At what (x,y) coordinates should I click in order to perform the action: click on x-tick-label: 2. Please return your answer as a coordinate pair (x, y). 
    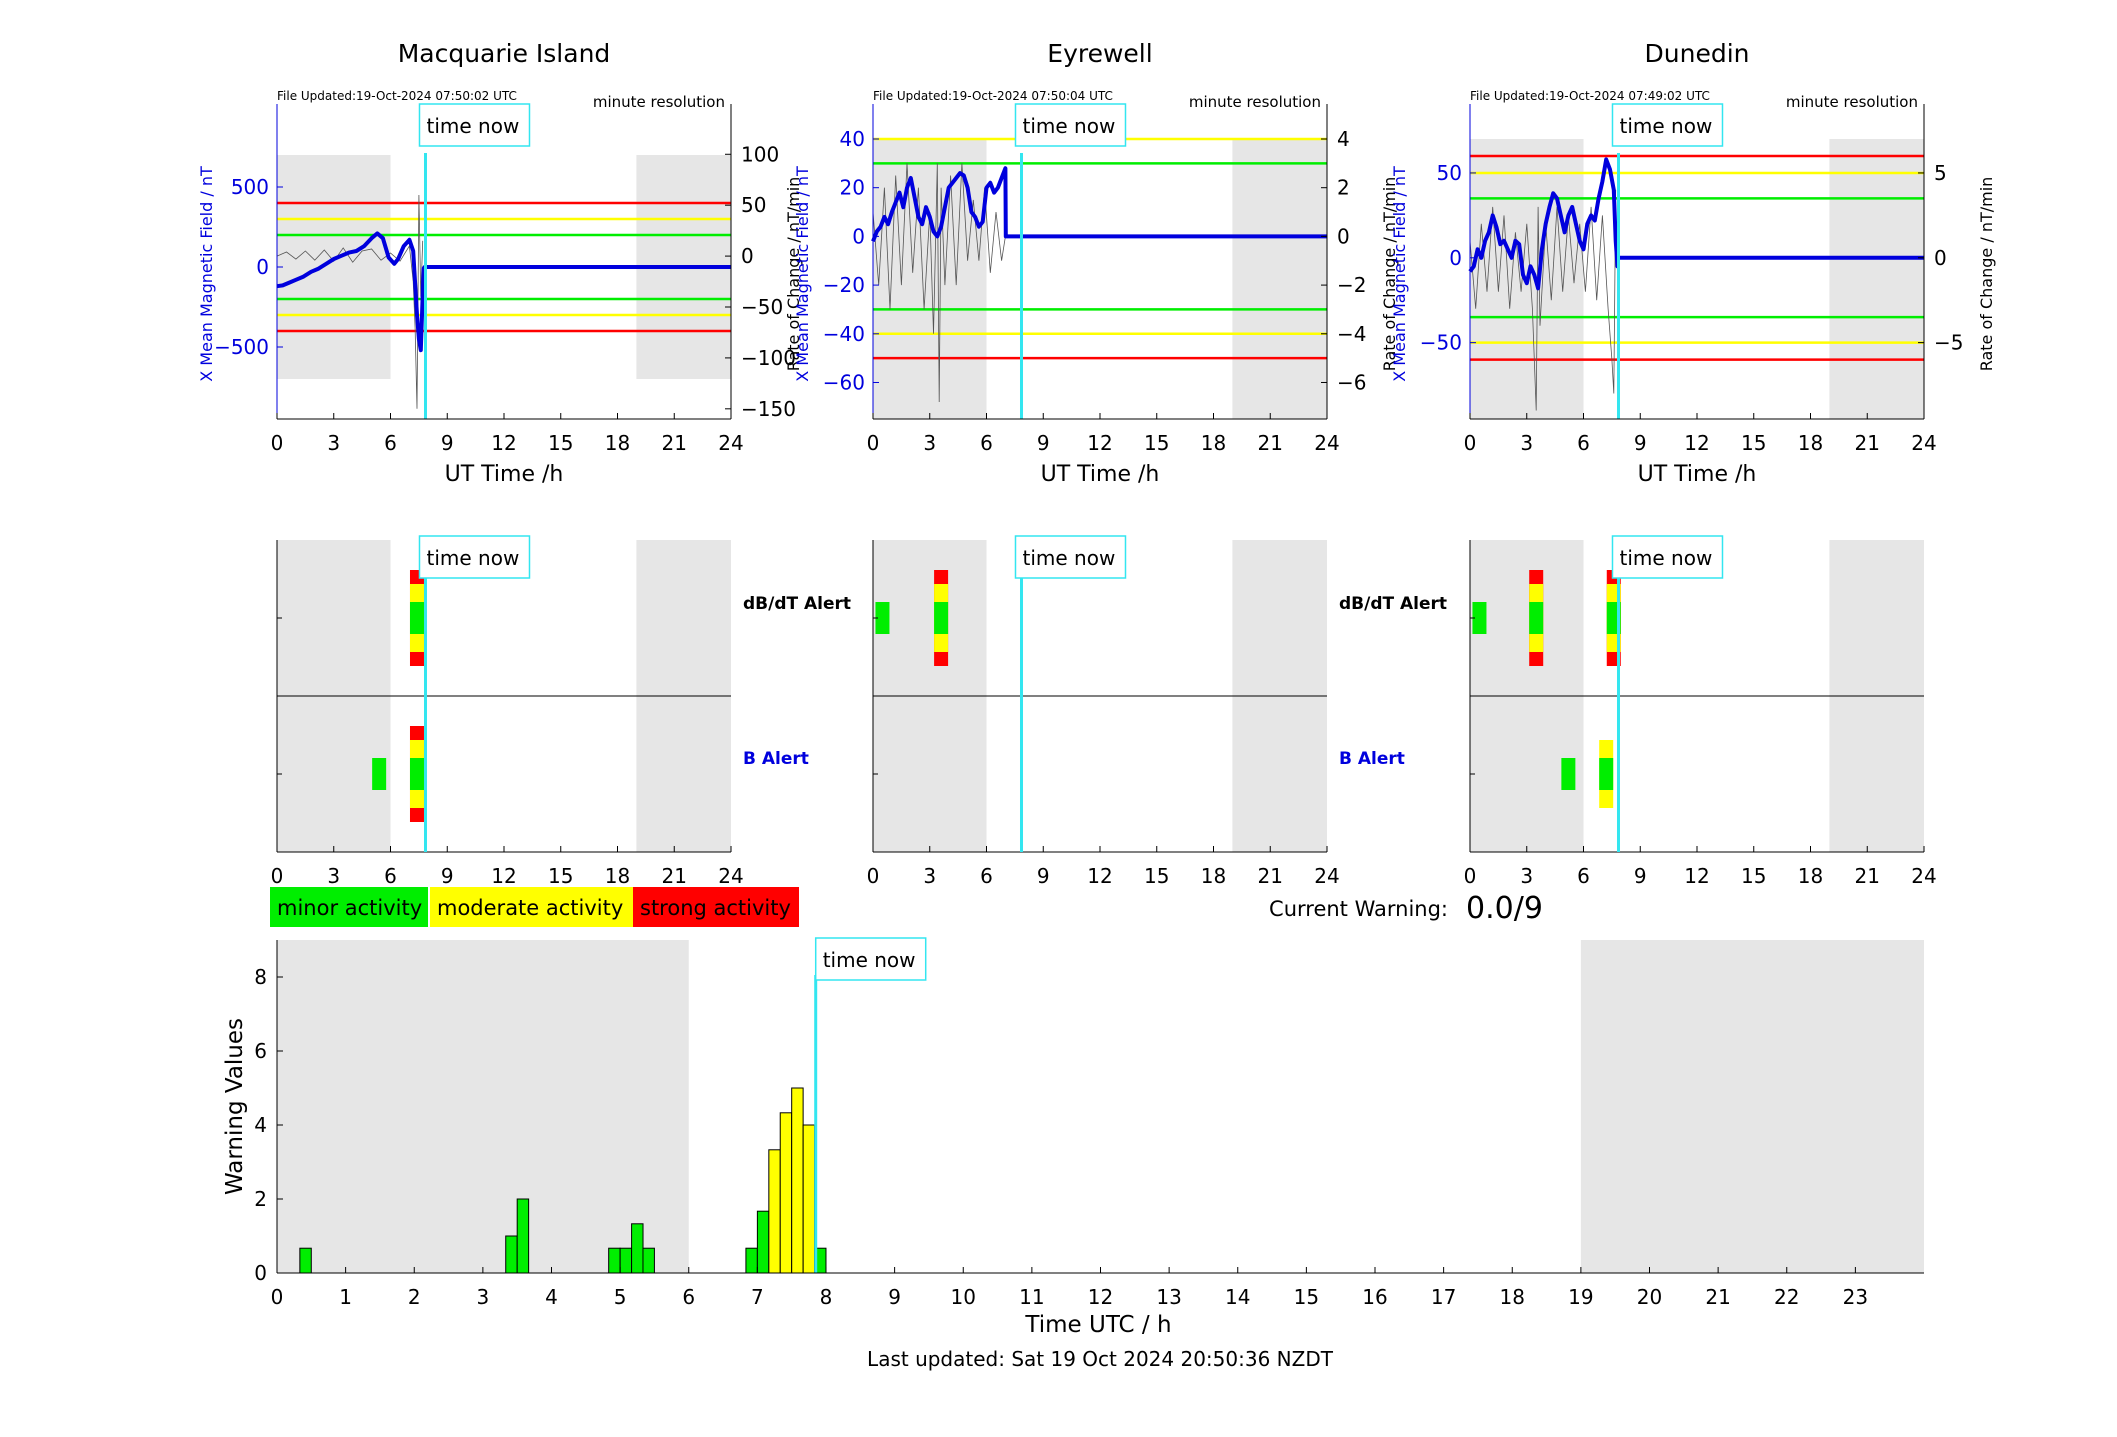
    Looking at the image, I should click on (414, 1297).